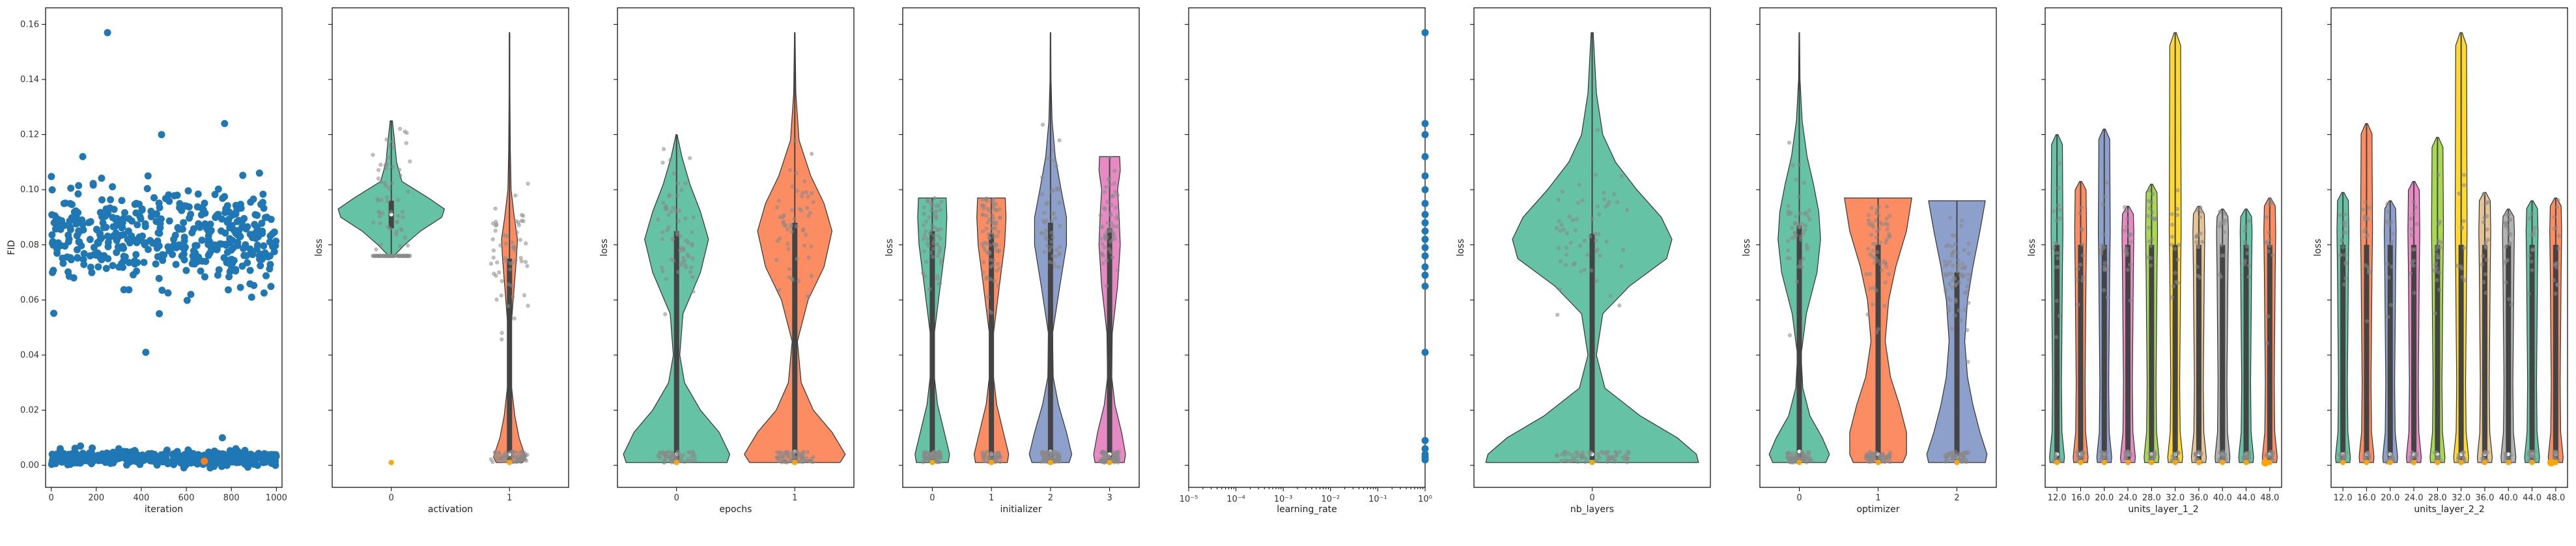 The image size is (2576, 546). What do you see at coordinates (164, 510) in the screenshot?
I see `x-axis-label: iteration` at bounding box center [164, 510].